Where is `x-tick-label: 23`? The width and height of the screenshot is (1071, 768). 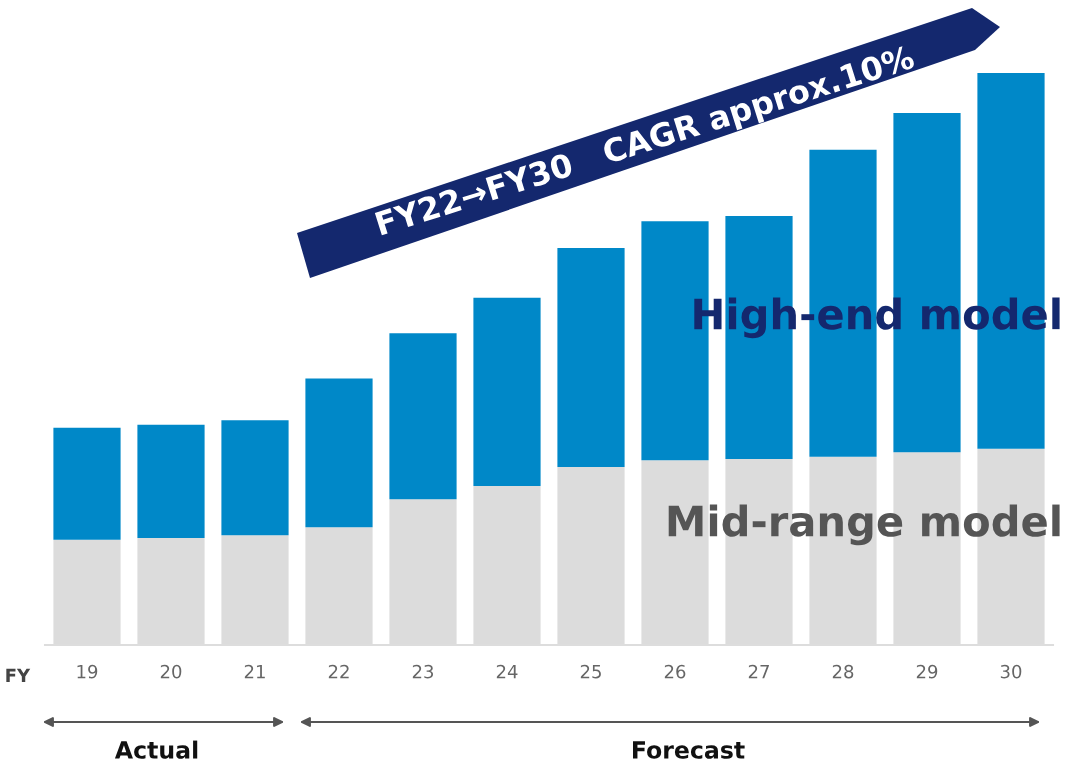
x-tick-label: 23 is located at coordinates (423, 671).